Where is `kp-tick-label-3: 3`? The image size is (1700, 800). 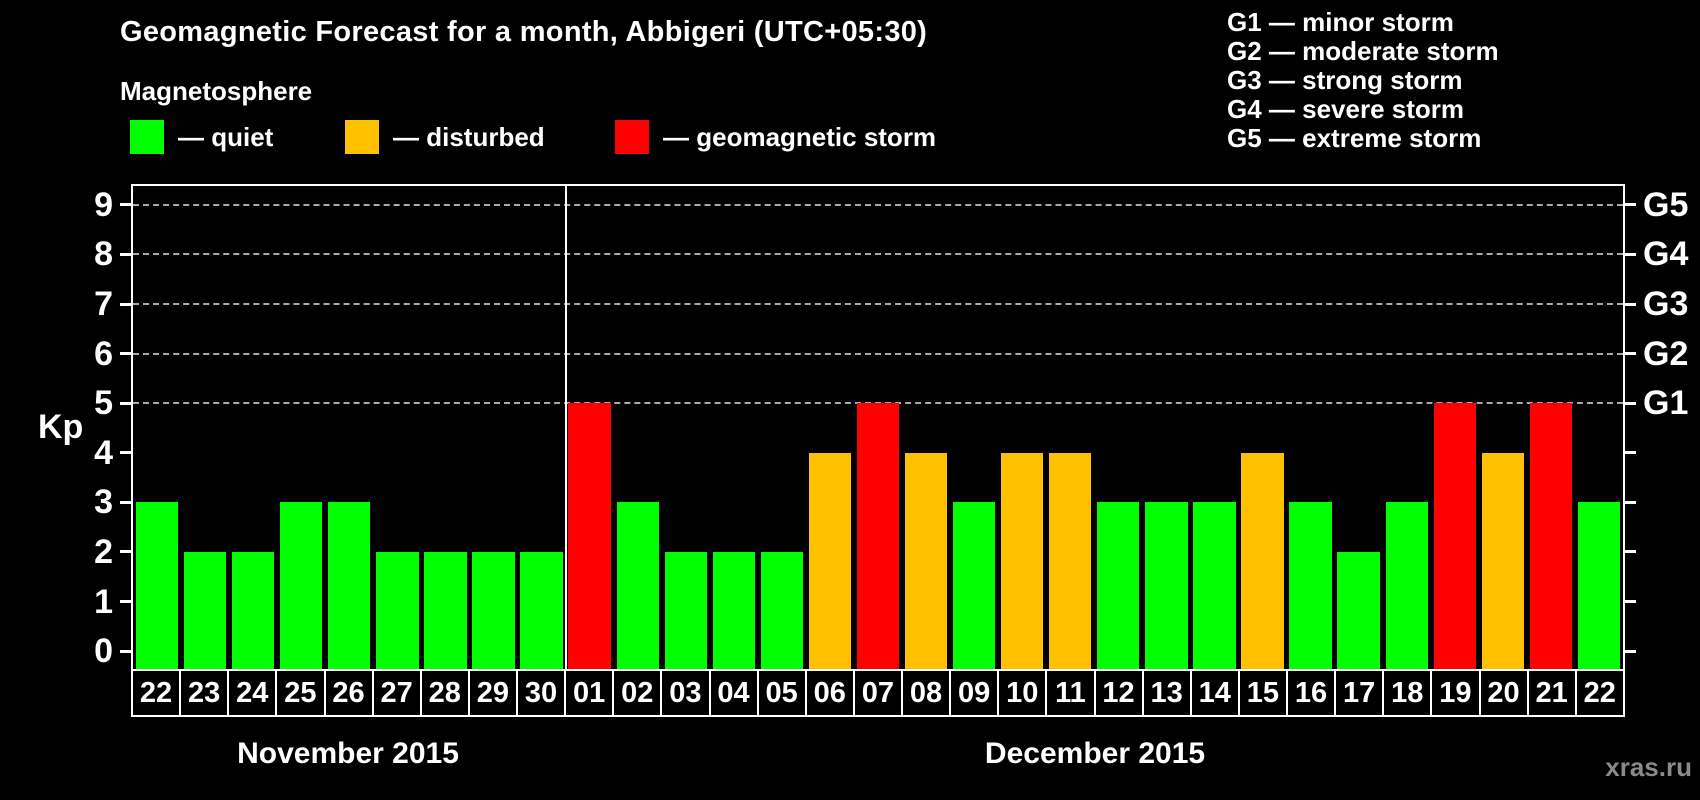 kp-tick-label-3: 3 is located at coordinates (103, 502).